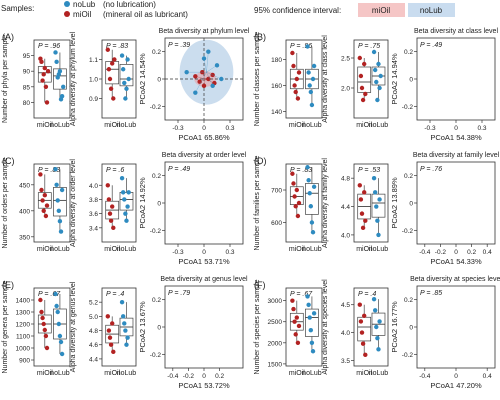  Describe the element at coordinates (115, 170) in the screenshot. I see `box2-pvalue: P = .6` at that location.